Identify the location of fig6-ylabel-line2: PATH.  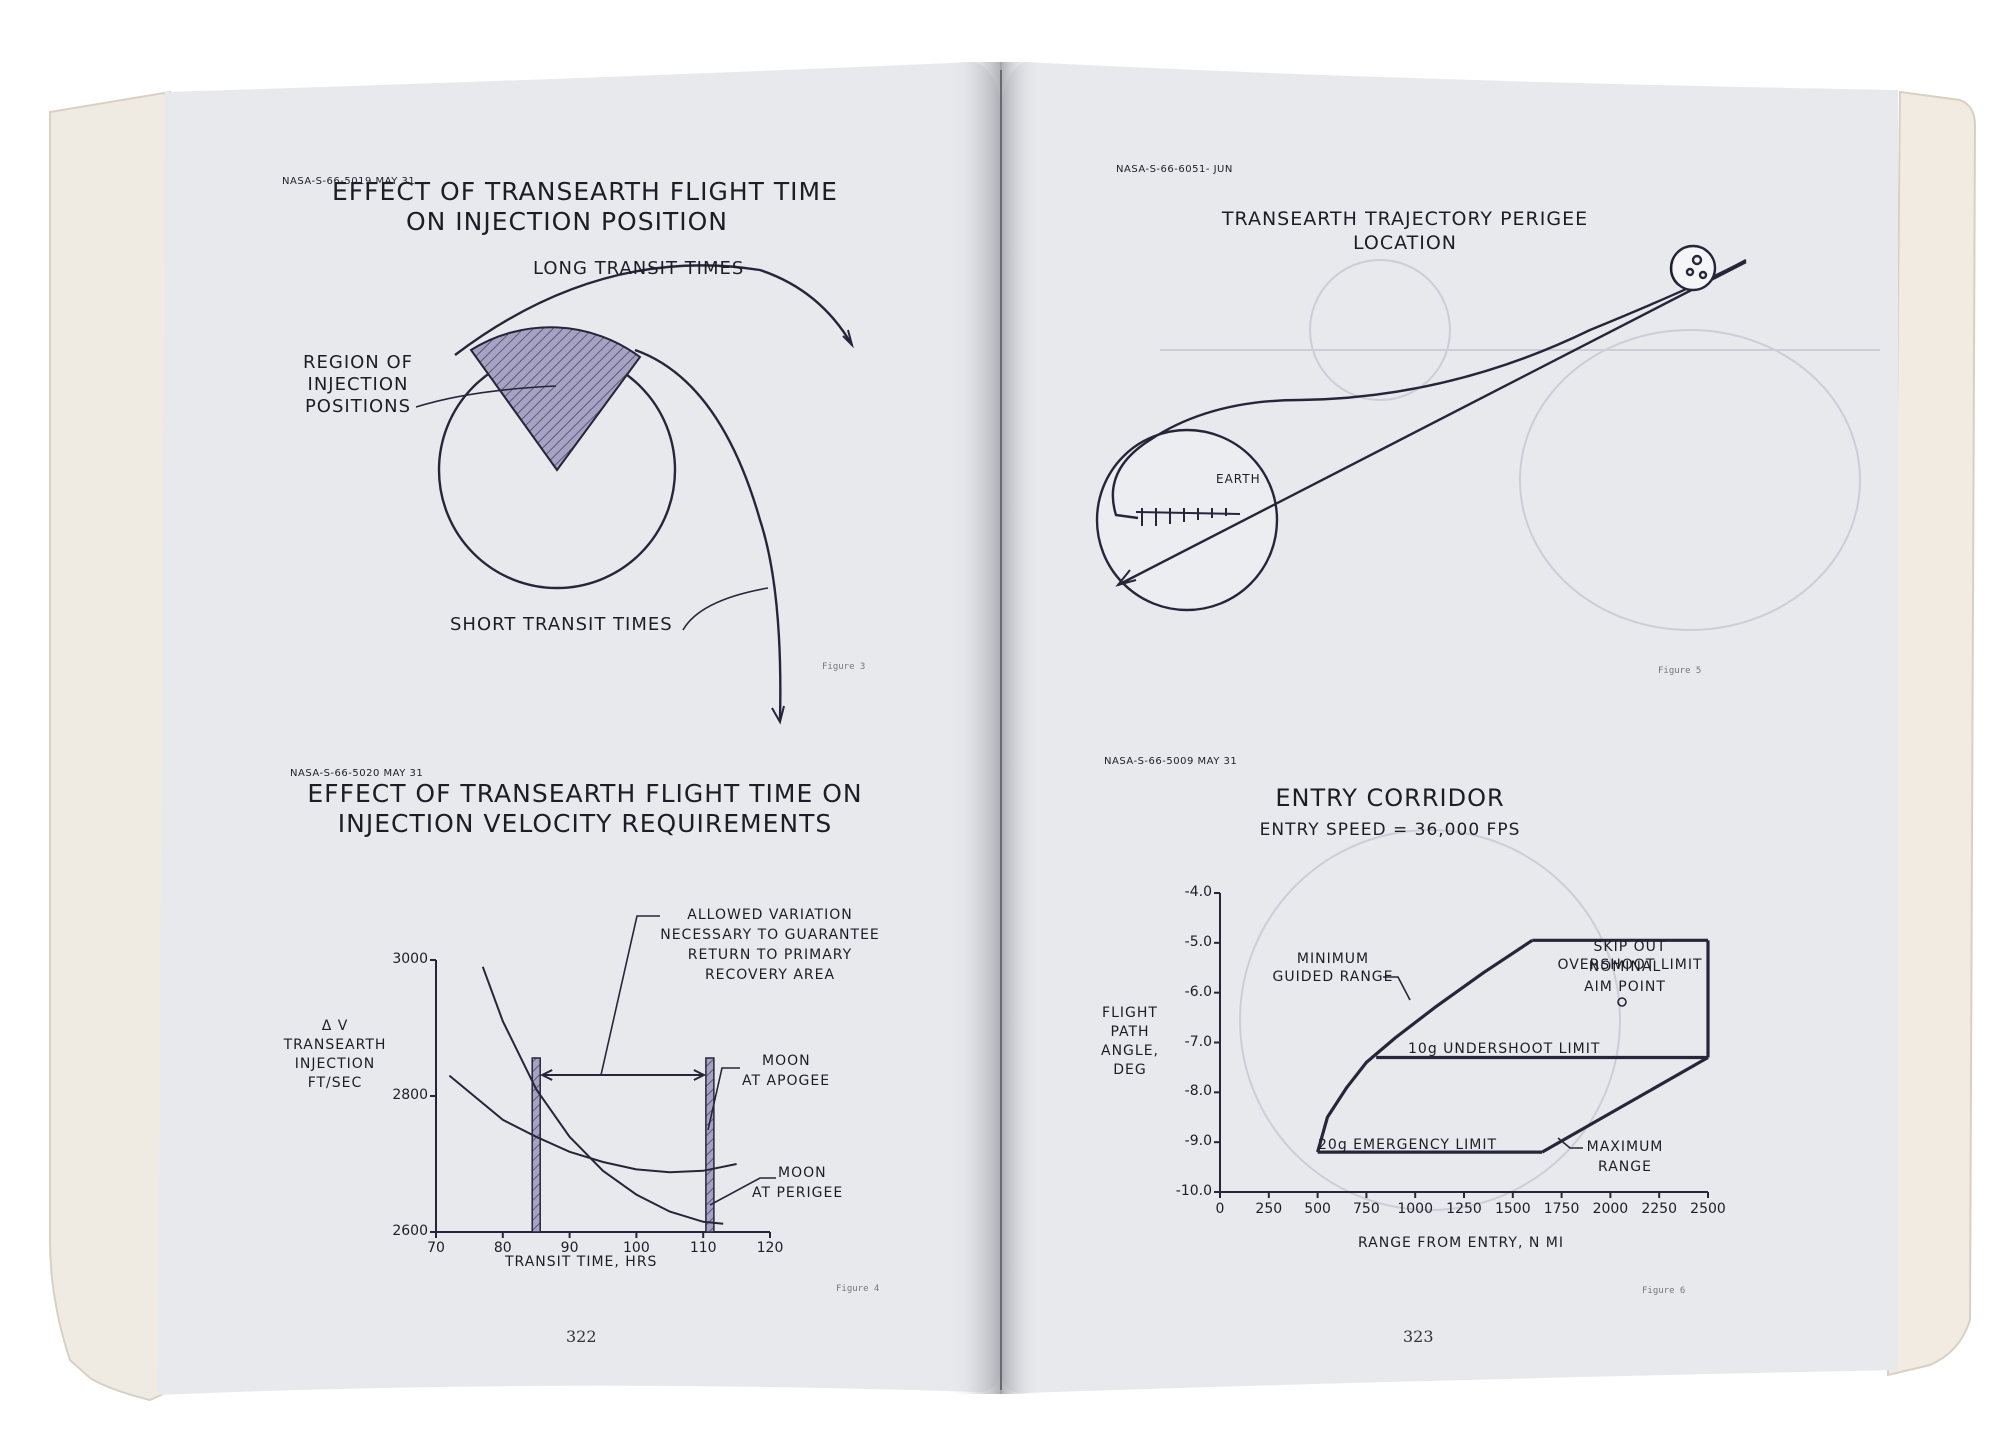
(1130, 1032).